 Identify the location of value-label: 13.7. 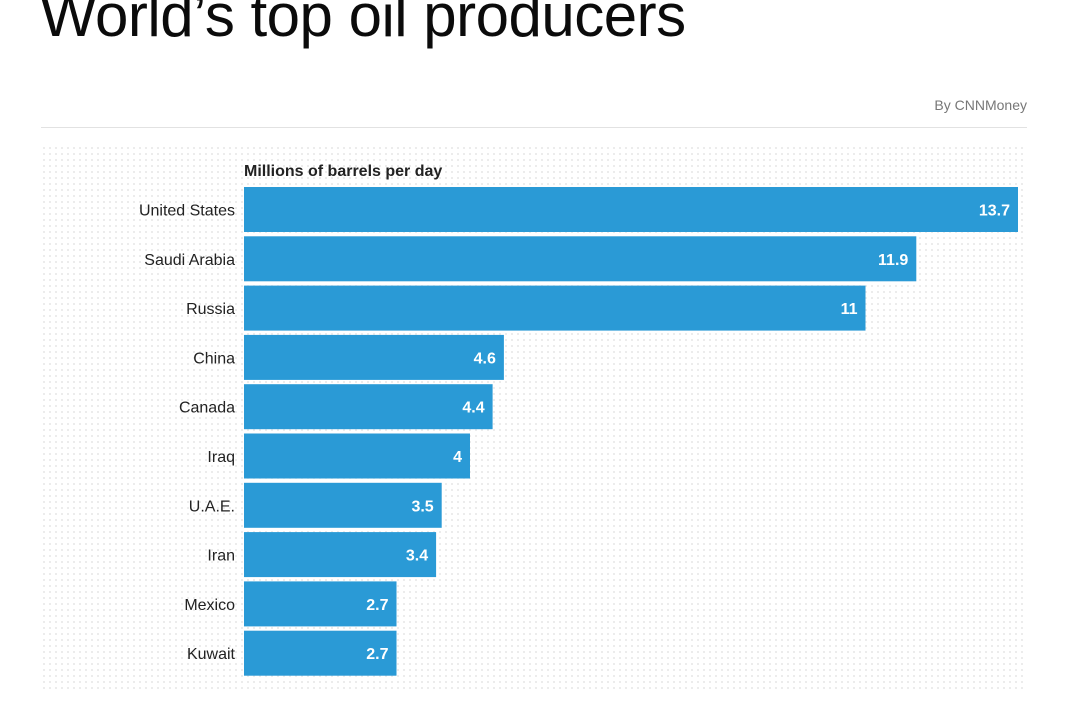
(994, 211).